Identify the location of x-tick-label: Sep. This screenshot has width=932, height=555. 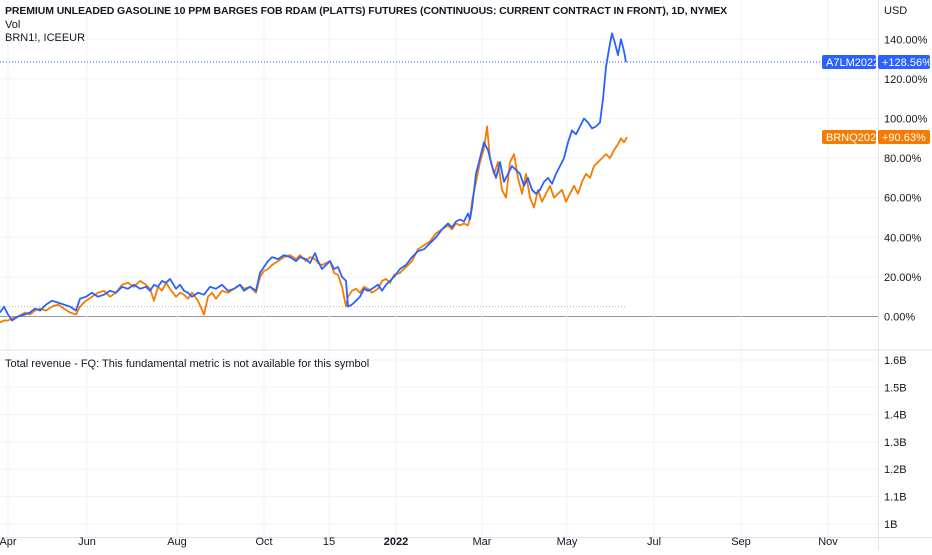
(741, 542).